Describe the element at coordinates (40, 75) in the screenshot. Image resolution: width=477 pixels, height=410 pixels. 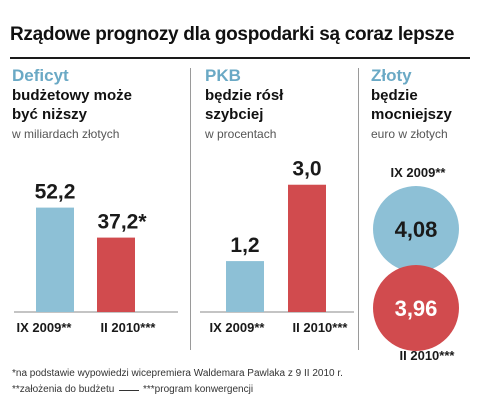
I see `deficit-title: Deficyt` at that location.